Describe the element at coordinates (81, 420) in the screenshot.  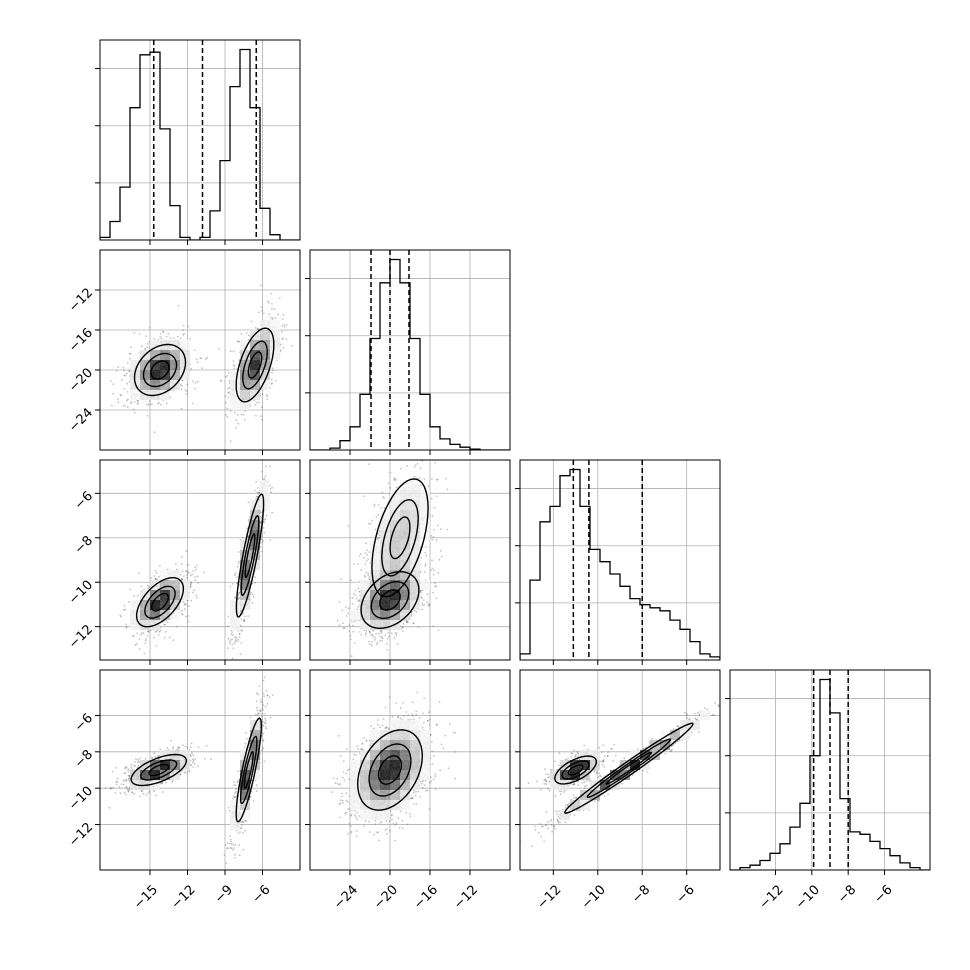
I see `y-tick-label: −24` at that location.